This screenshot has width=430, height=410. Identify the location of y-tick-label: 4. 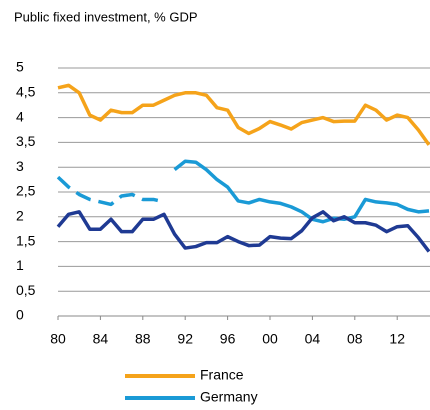
(20, 116).